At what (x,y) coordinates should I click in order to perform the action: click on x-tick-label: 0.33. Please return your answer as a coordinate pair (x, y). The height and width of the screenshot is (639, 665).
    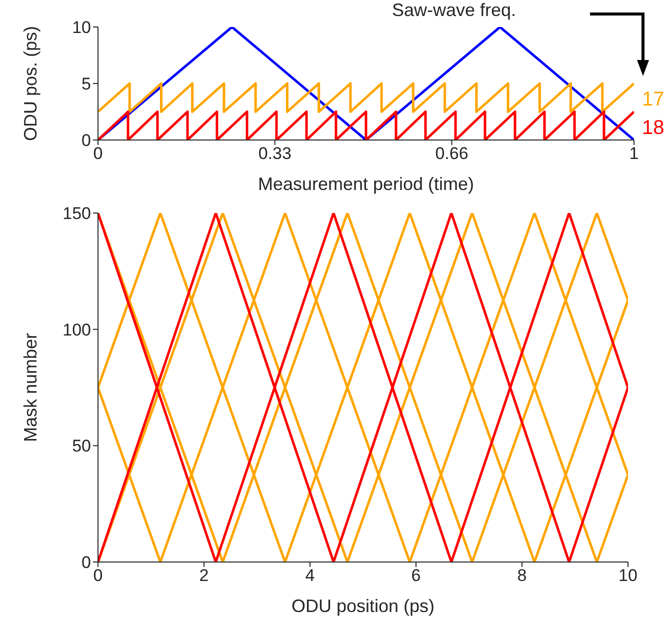
    Looking at the image, I should click on (275, 154).